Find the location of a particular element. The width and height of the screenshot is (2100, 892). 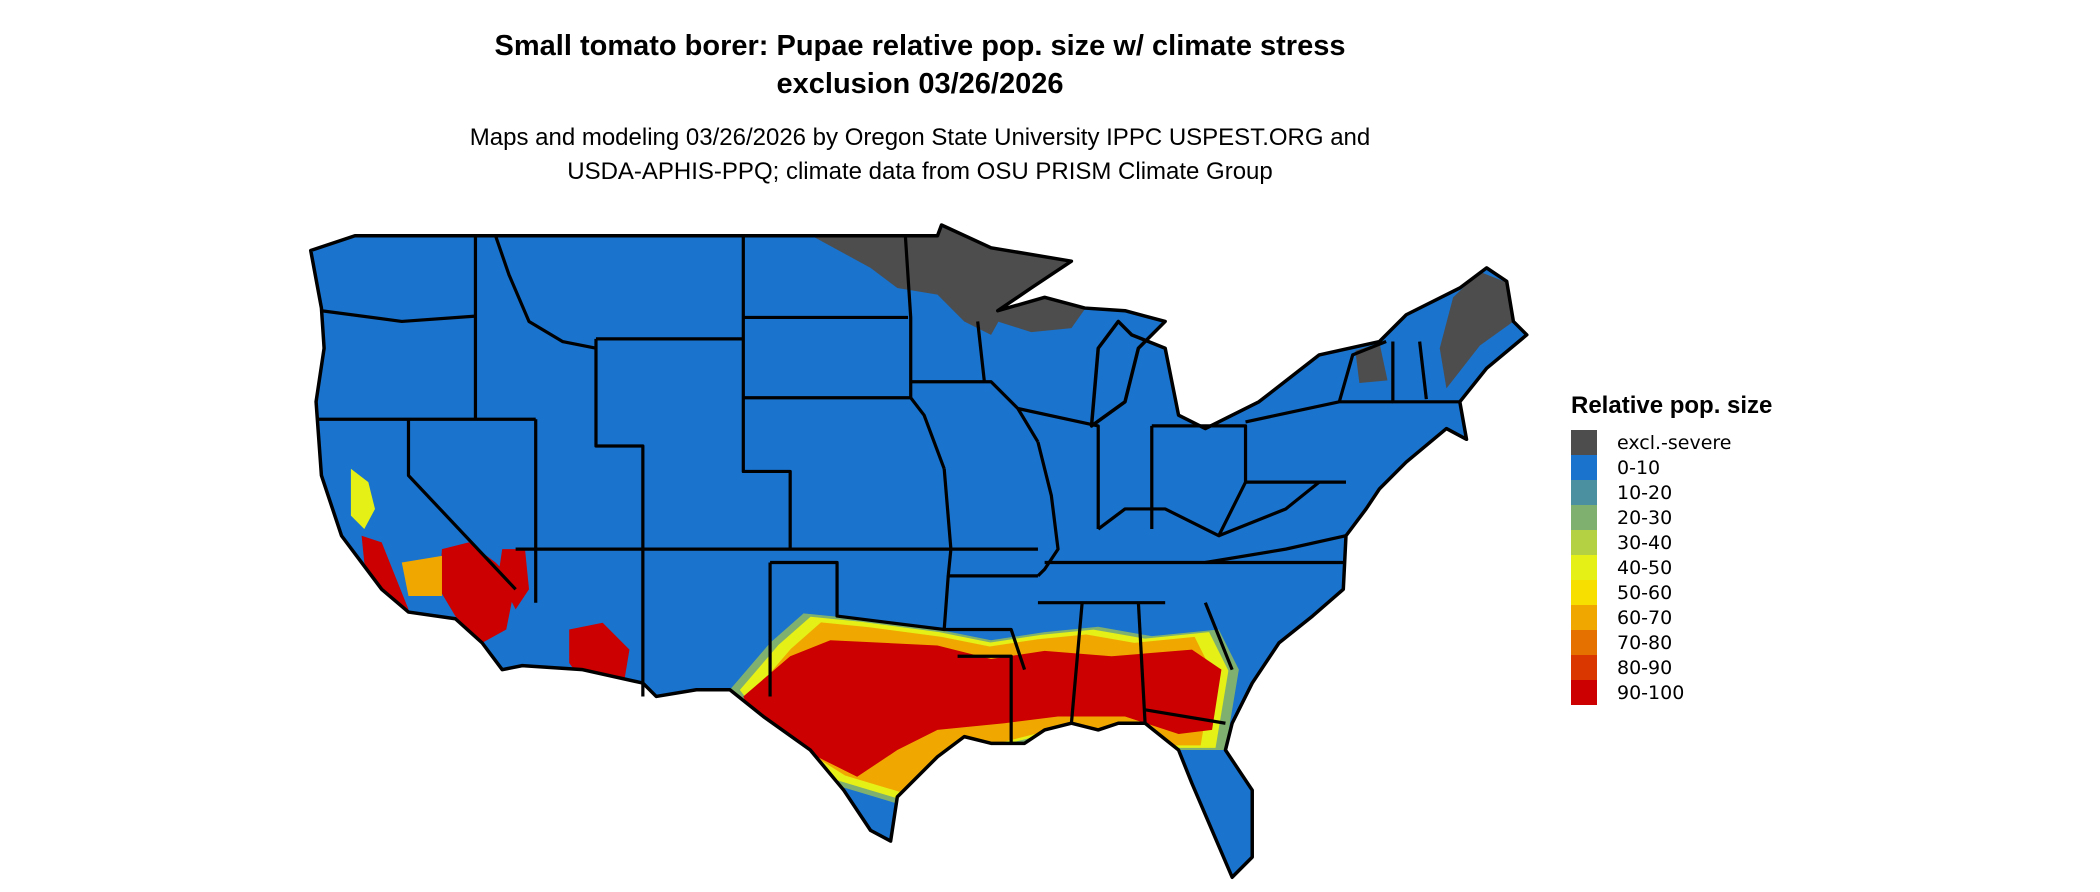

excluded-area-adirondacks is located at coordinates (1371, 363).